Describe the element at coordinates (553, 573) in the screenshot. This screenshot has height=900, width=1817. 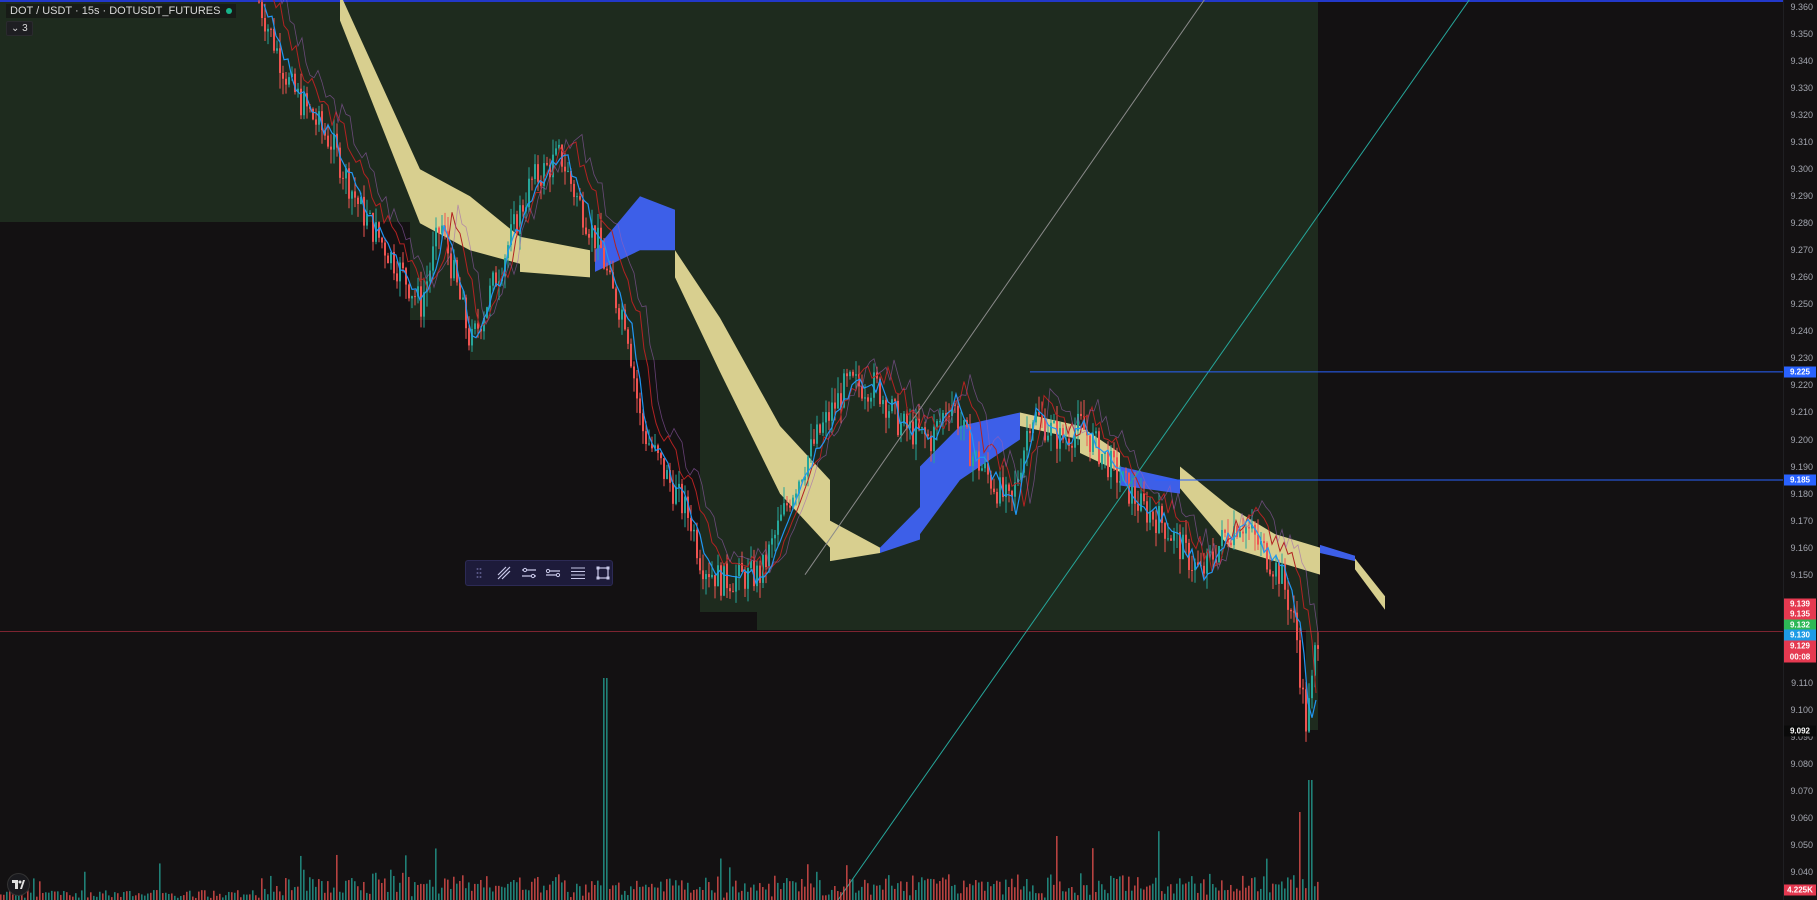
I see `ray-icon` at that location.